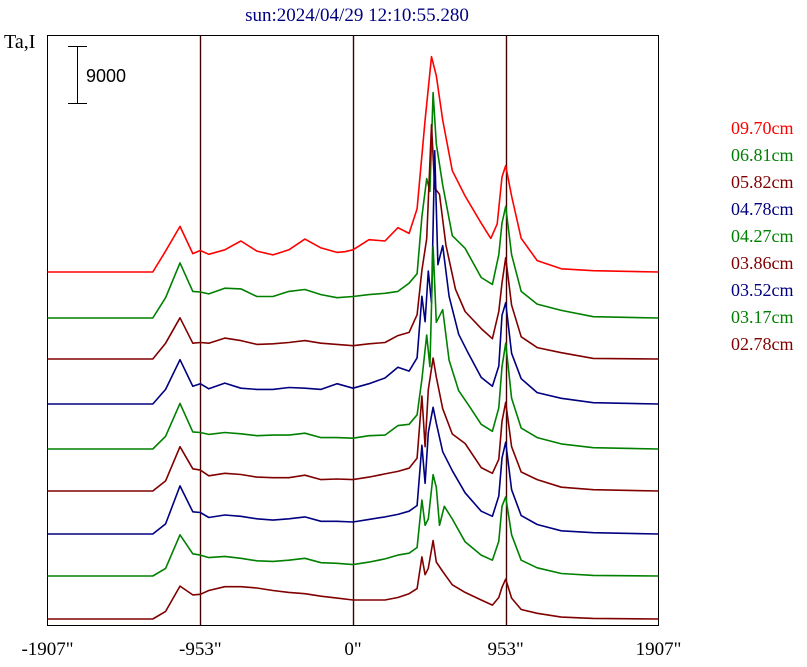 This screenshot has height=667, width=807. I want to click on y-axis-label: Ta,I, so click(19, 42).